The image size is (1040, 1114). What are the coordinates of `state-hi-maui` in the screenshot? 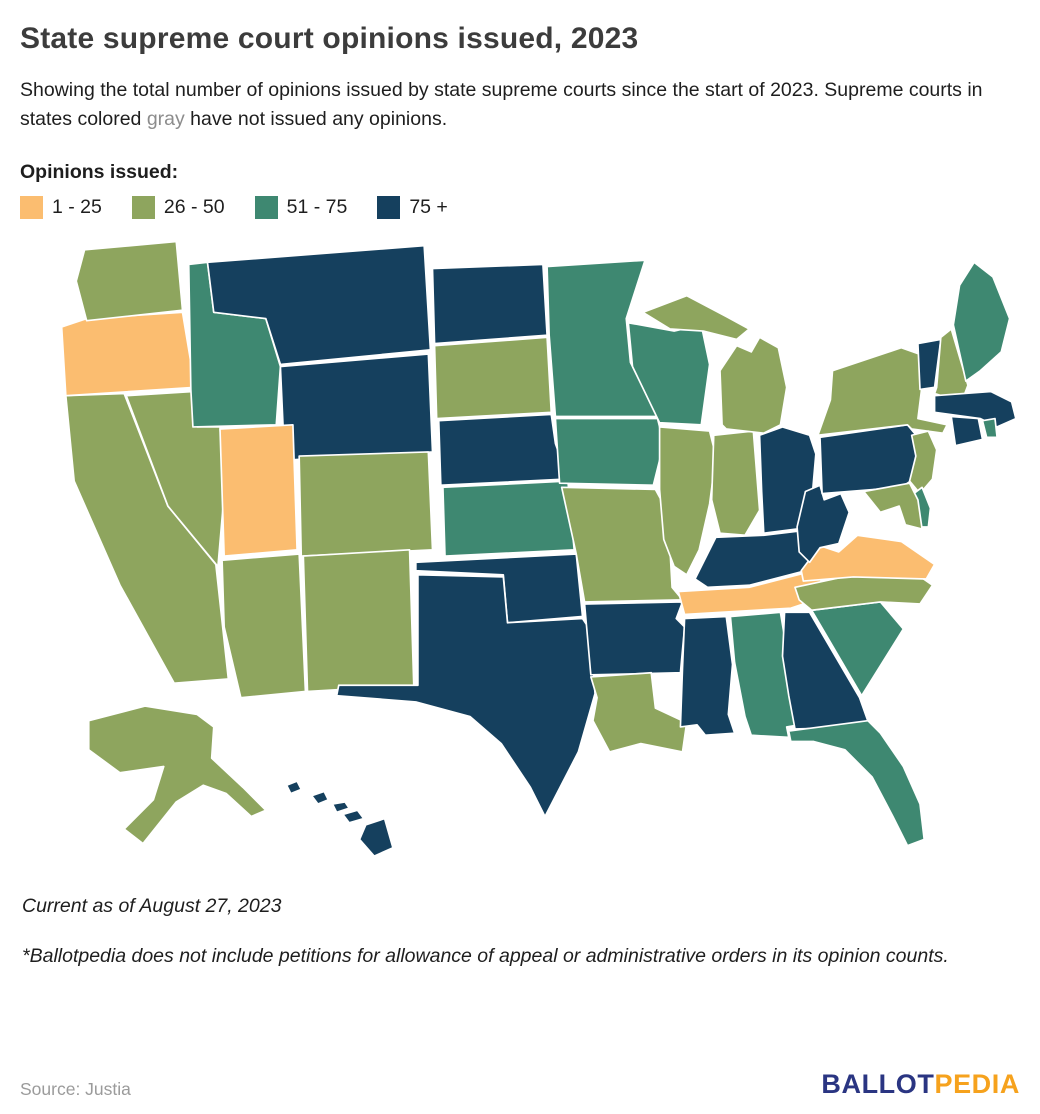 It's located at (353, 816).